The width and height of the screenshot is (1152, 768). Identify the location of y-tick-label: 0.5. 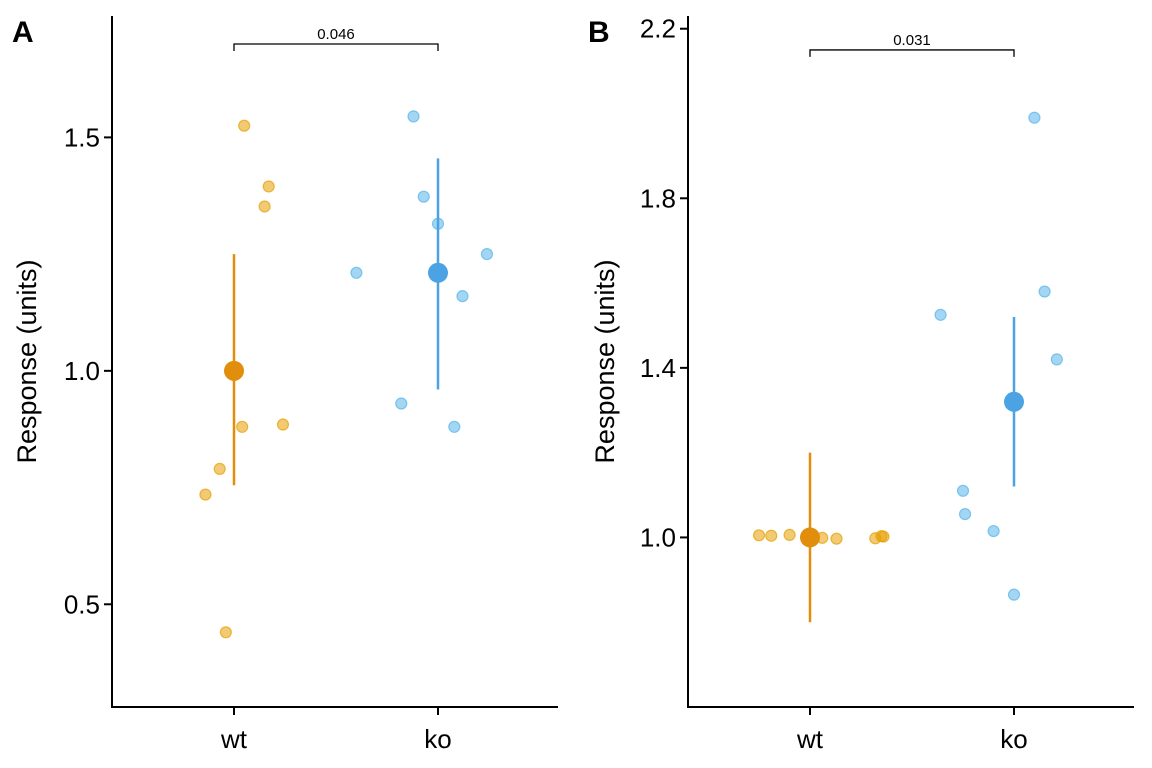
(82, 604).